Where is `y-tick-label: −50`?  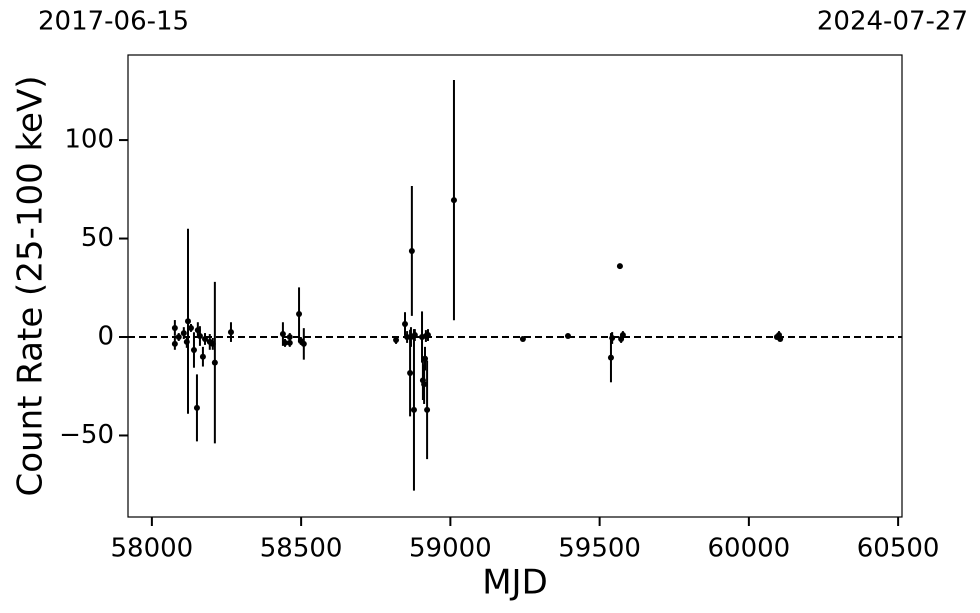 y-tick-label: −50 is located at coordinates (86, 435).